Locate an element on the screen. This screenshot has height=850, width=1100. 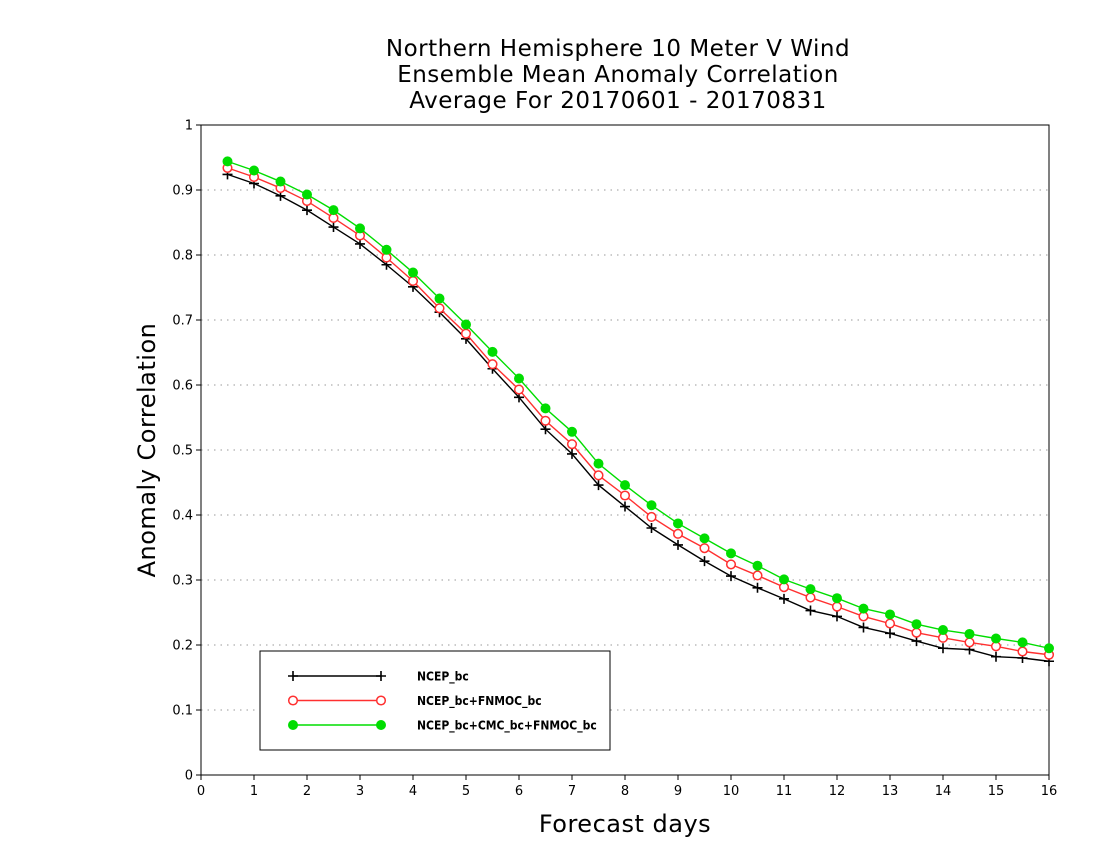
chart-title-line-1: Northern Hemisphere 10 Meter V Wind is located at coordinates (618, 49).